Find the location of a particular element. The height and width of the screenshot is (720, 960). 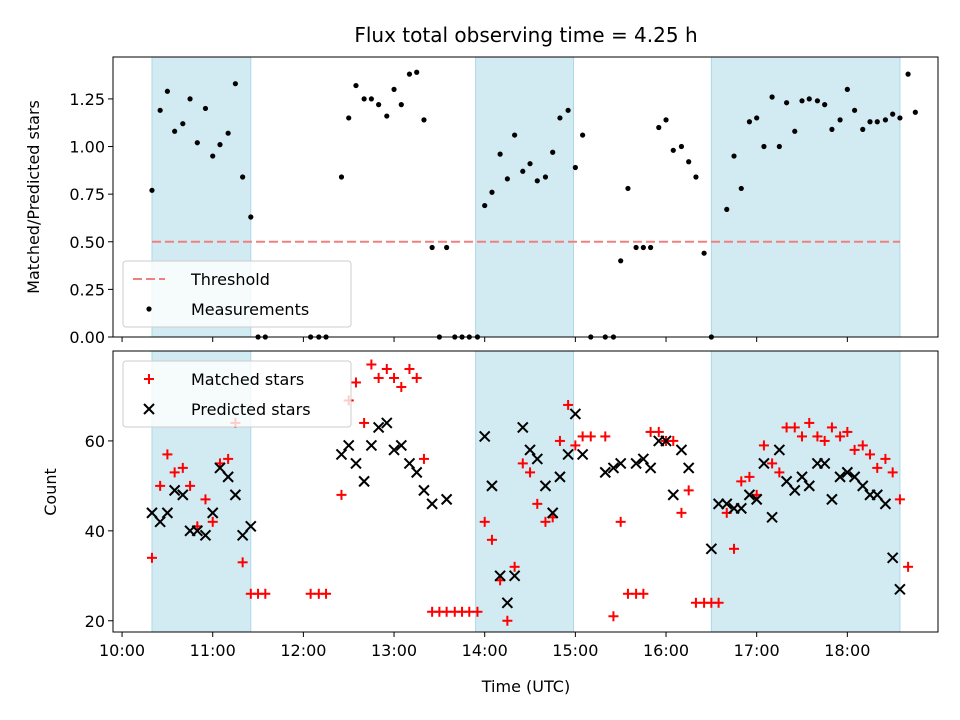

x-tick-label: 10:00 is located at coordinates (122, 650).